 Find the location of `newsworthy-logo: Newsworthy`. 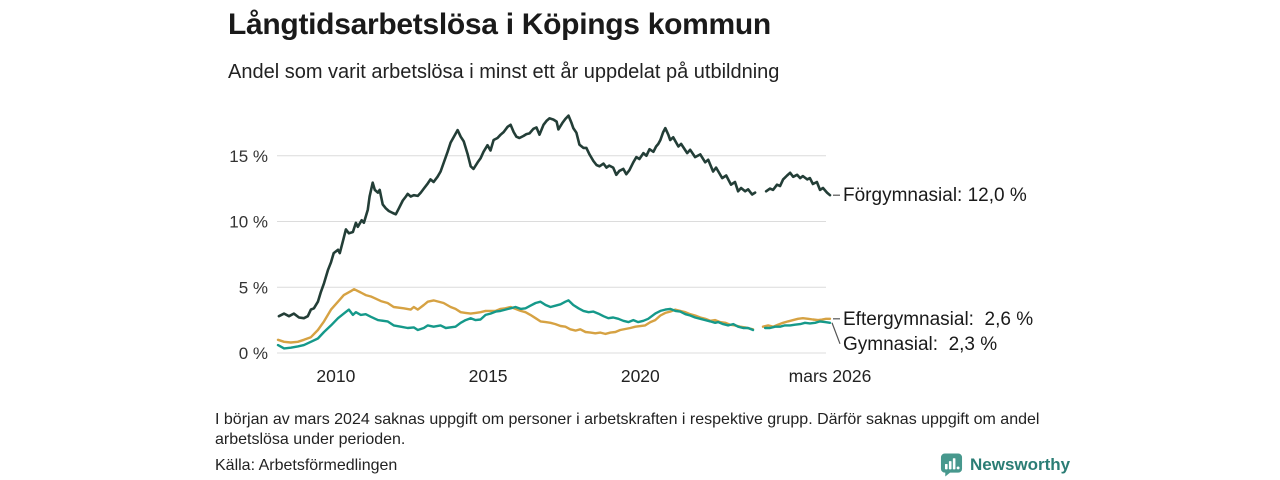

newsworthy-logo: Newsworthy is located at coordinates (1005, 465).